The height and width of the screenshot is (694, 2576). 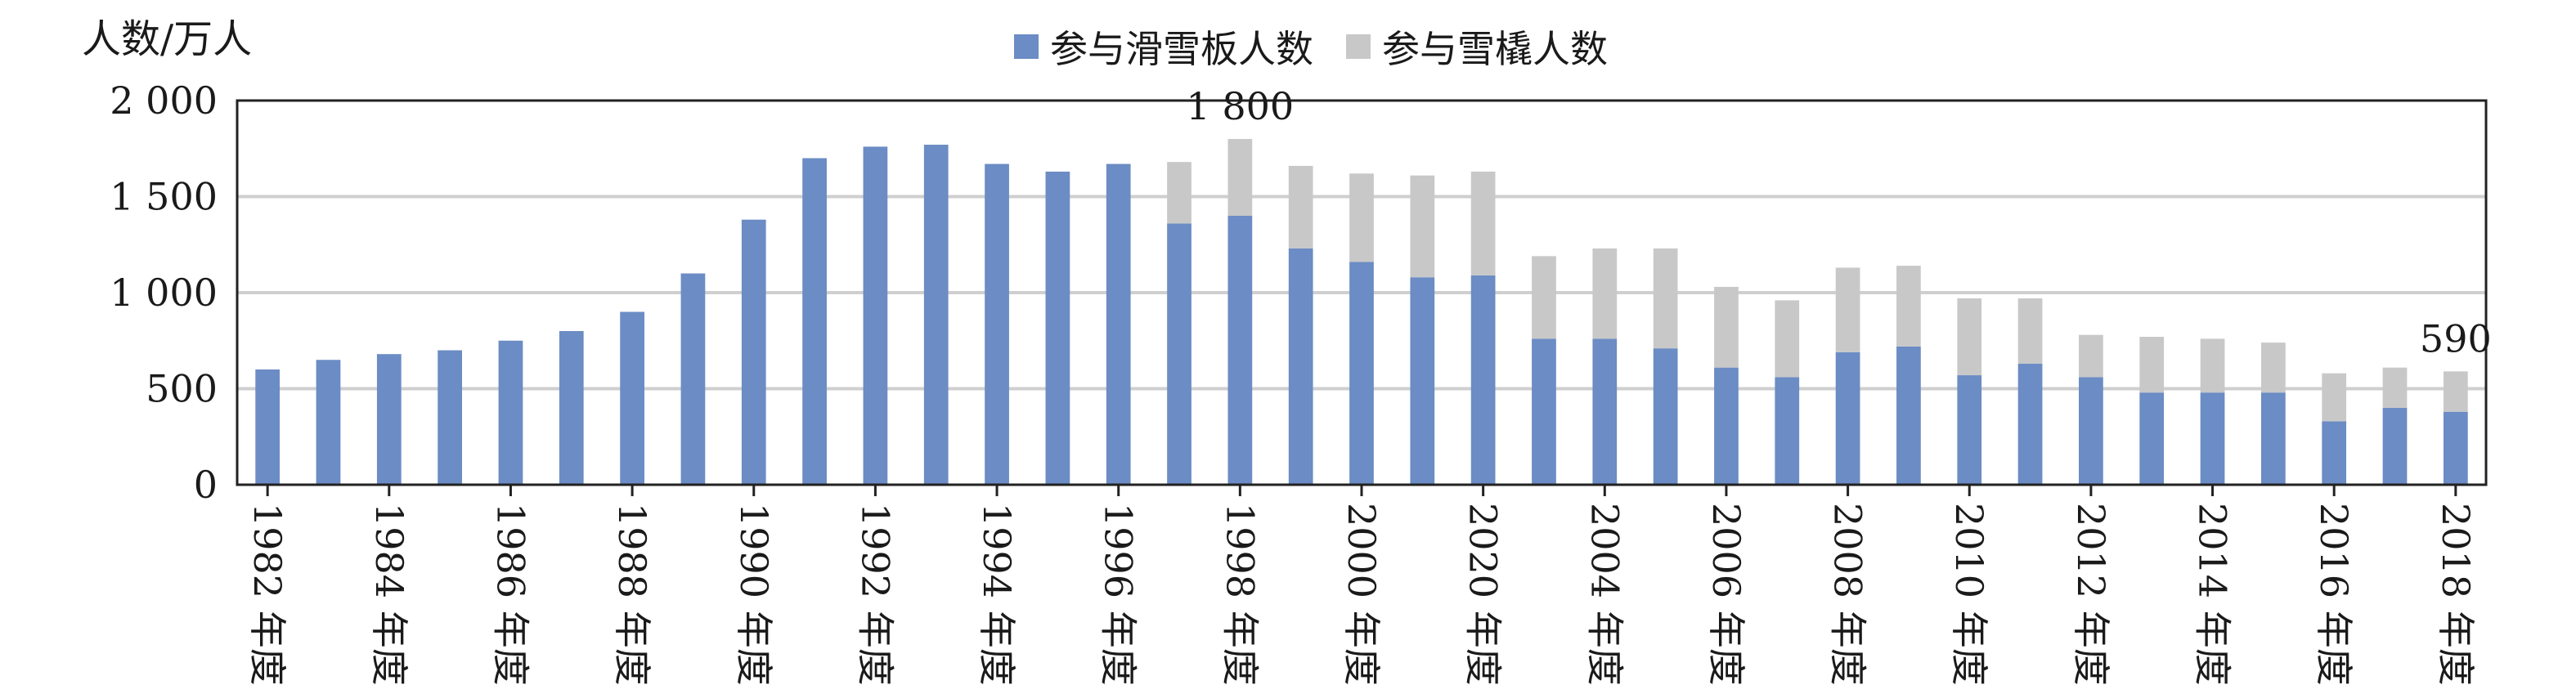 What do you see at coordinates (1848, 594) in the screenshot?
I see `x-tick-label: 2008 年度` at bounding box center [1848, 594].